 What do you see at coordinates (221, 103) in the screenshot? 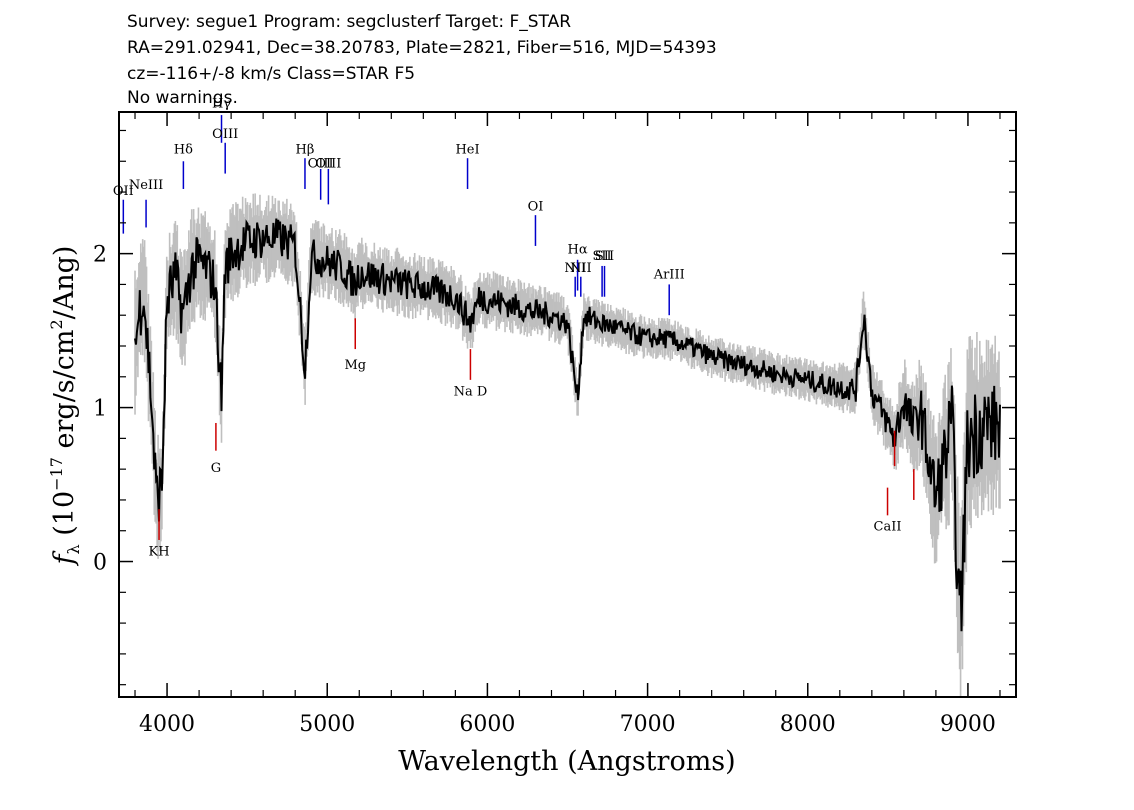
I see `line-marker-label: Hγ` at bounding box center [221, 103].